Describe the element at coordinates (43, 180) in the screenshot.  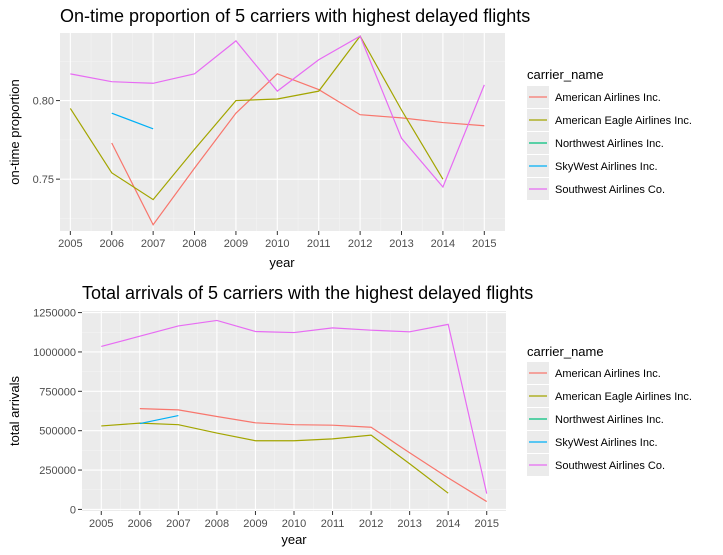
I see `y-tick-label: 0.75` at that location.